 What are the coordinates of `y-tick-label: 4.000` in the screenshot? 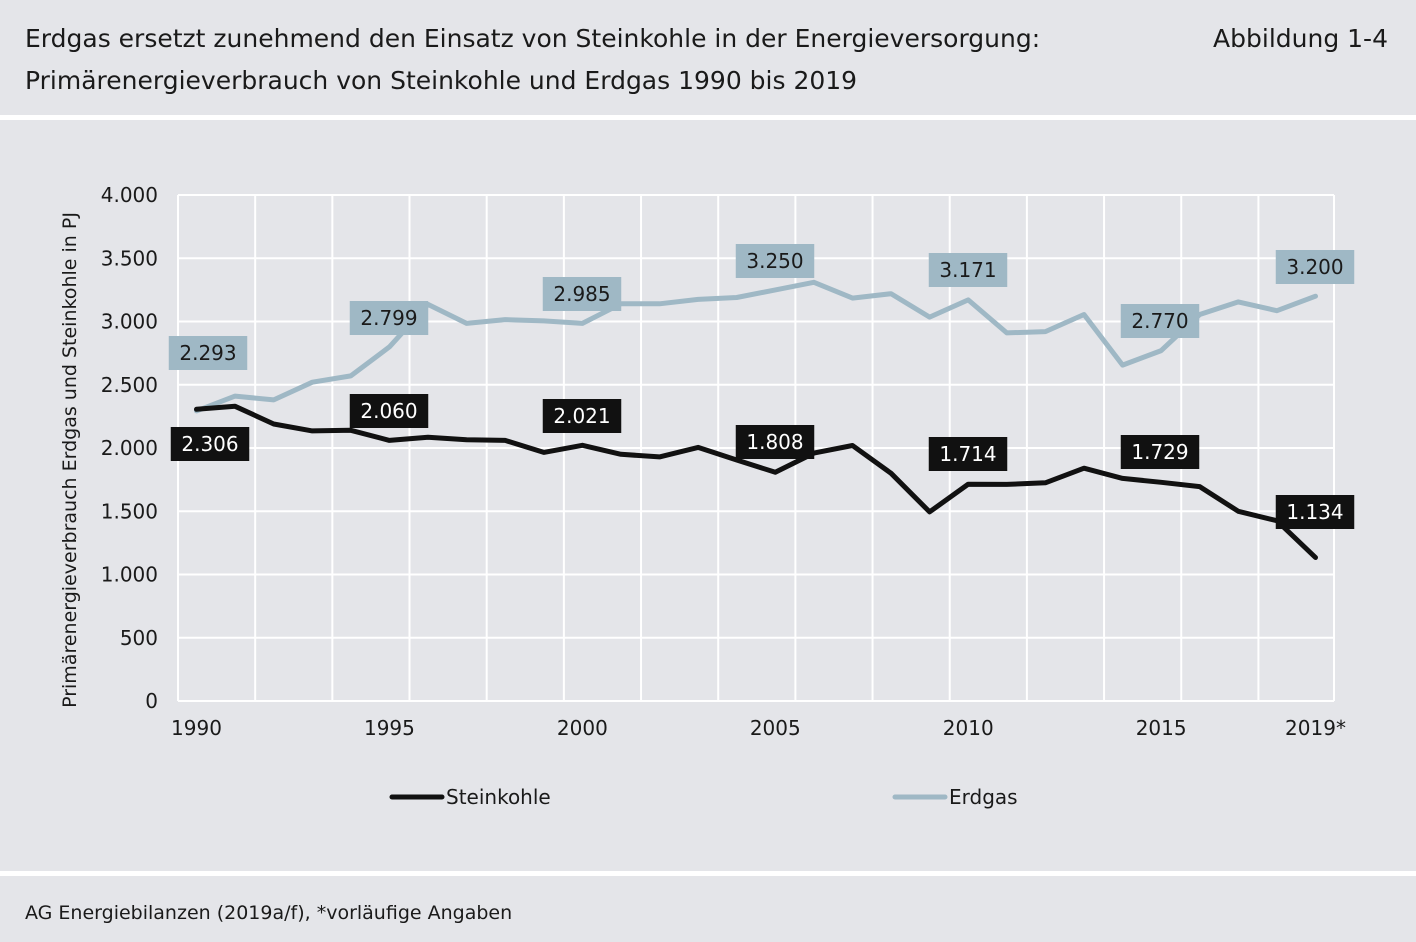 It's located at (129, 195).